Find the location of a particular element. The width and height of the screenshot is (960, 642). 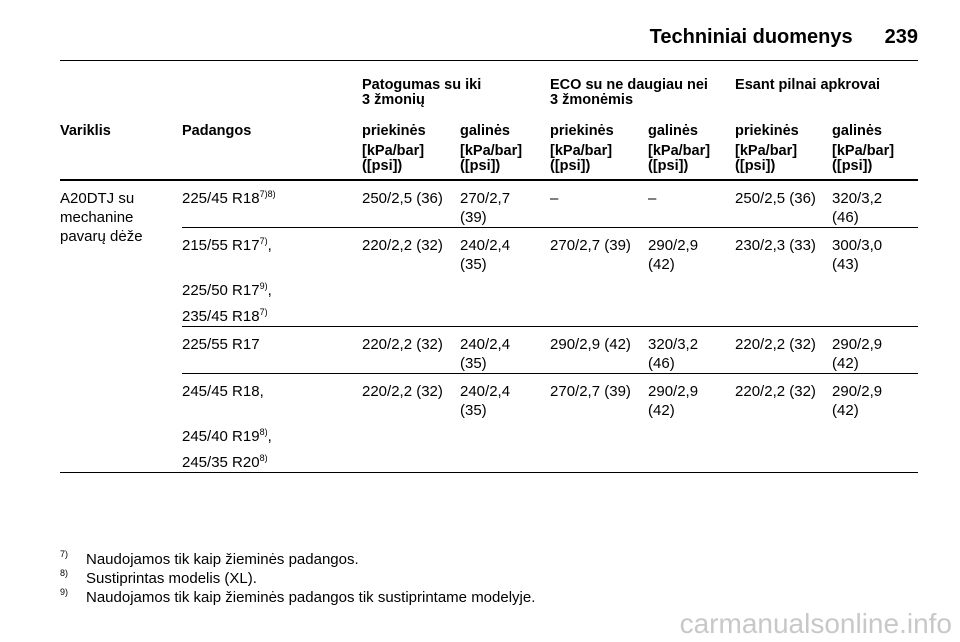

pressure-value: 300/3,0 (43) is located at coordinates (875, 277).